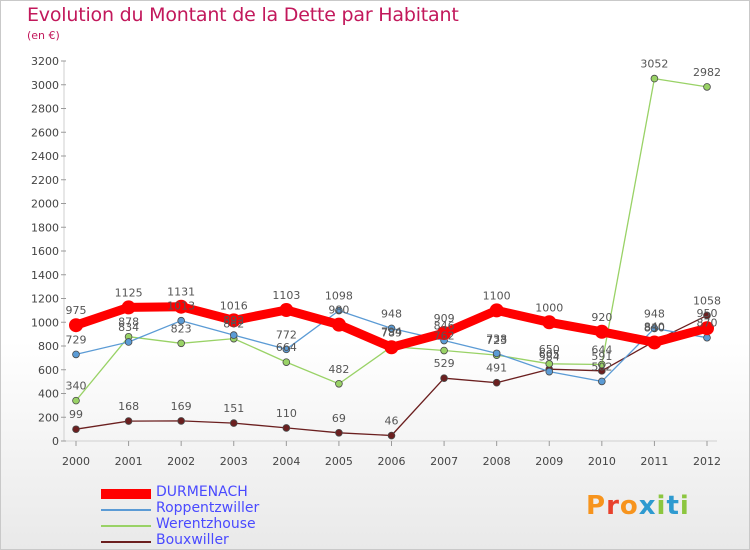  I want to click on x-tick-label: 2009, so click(549, 461).